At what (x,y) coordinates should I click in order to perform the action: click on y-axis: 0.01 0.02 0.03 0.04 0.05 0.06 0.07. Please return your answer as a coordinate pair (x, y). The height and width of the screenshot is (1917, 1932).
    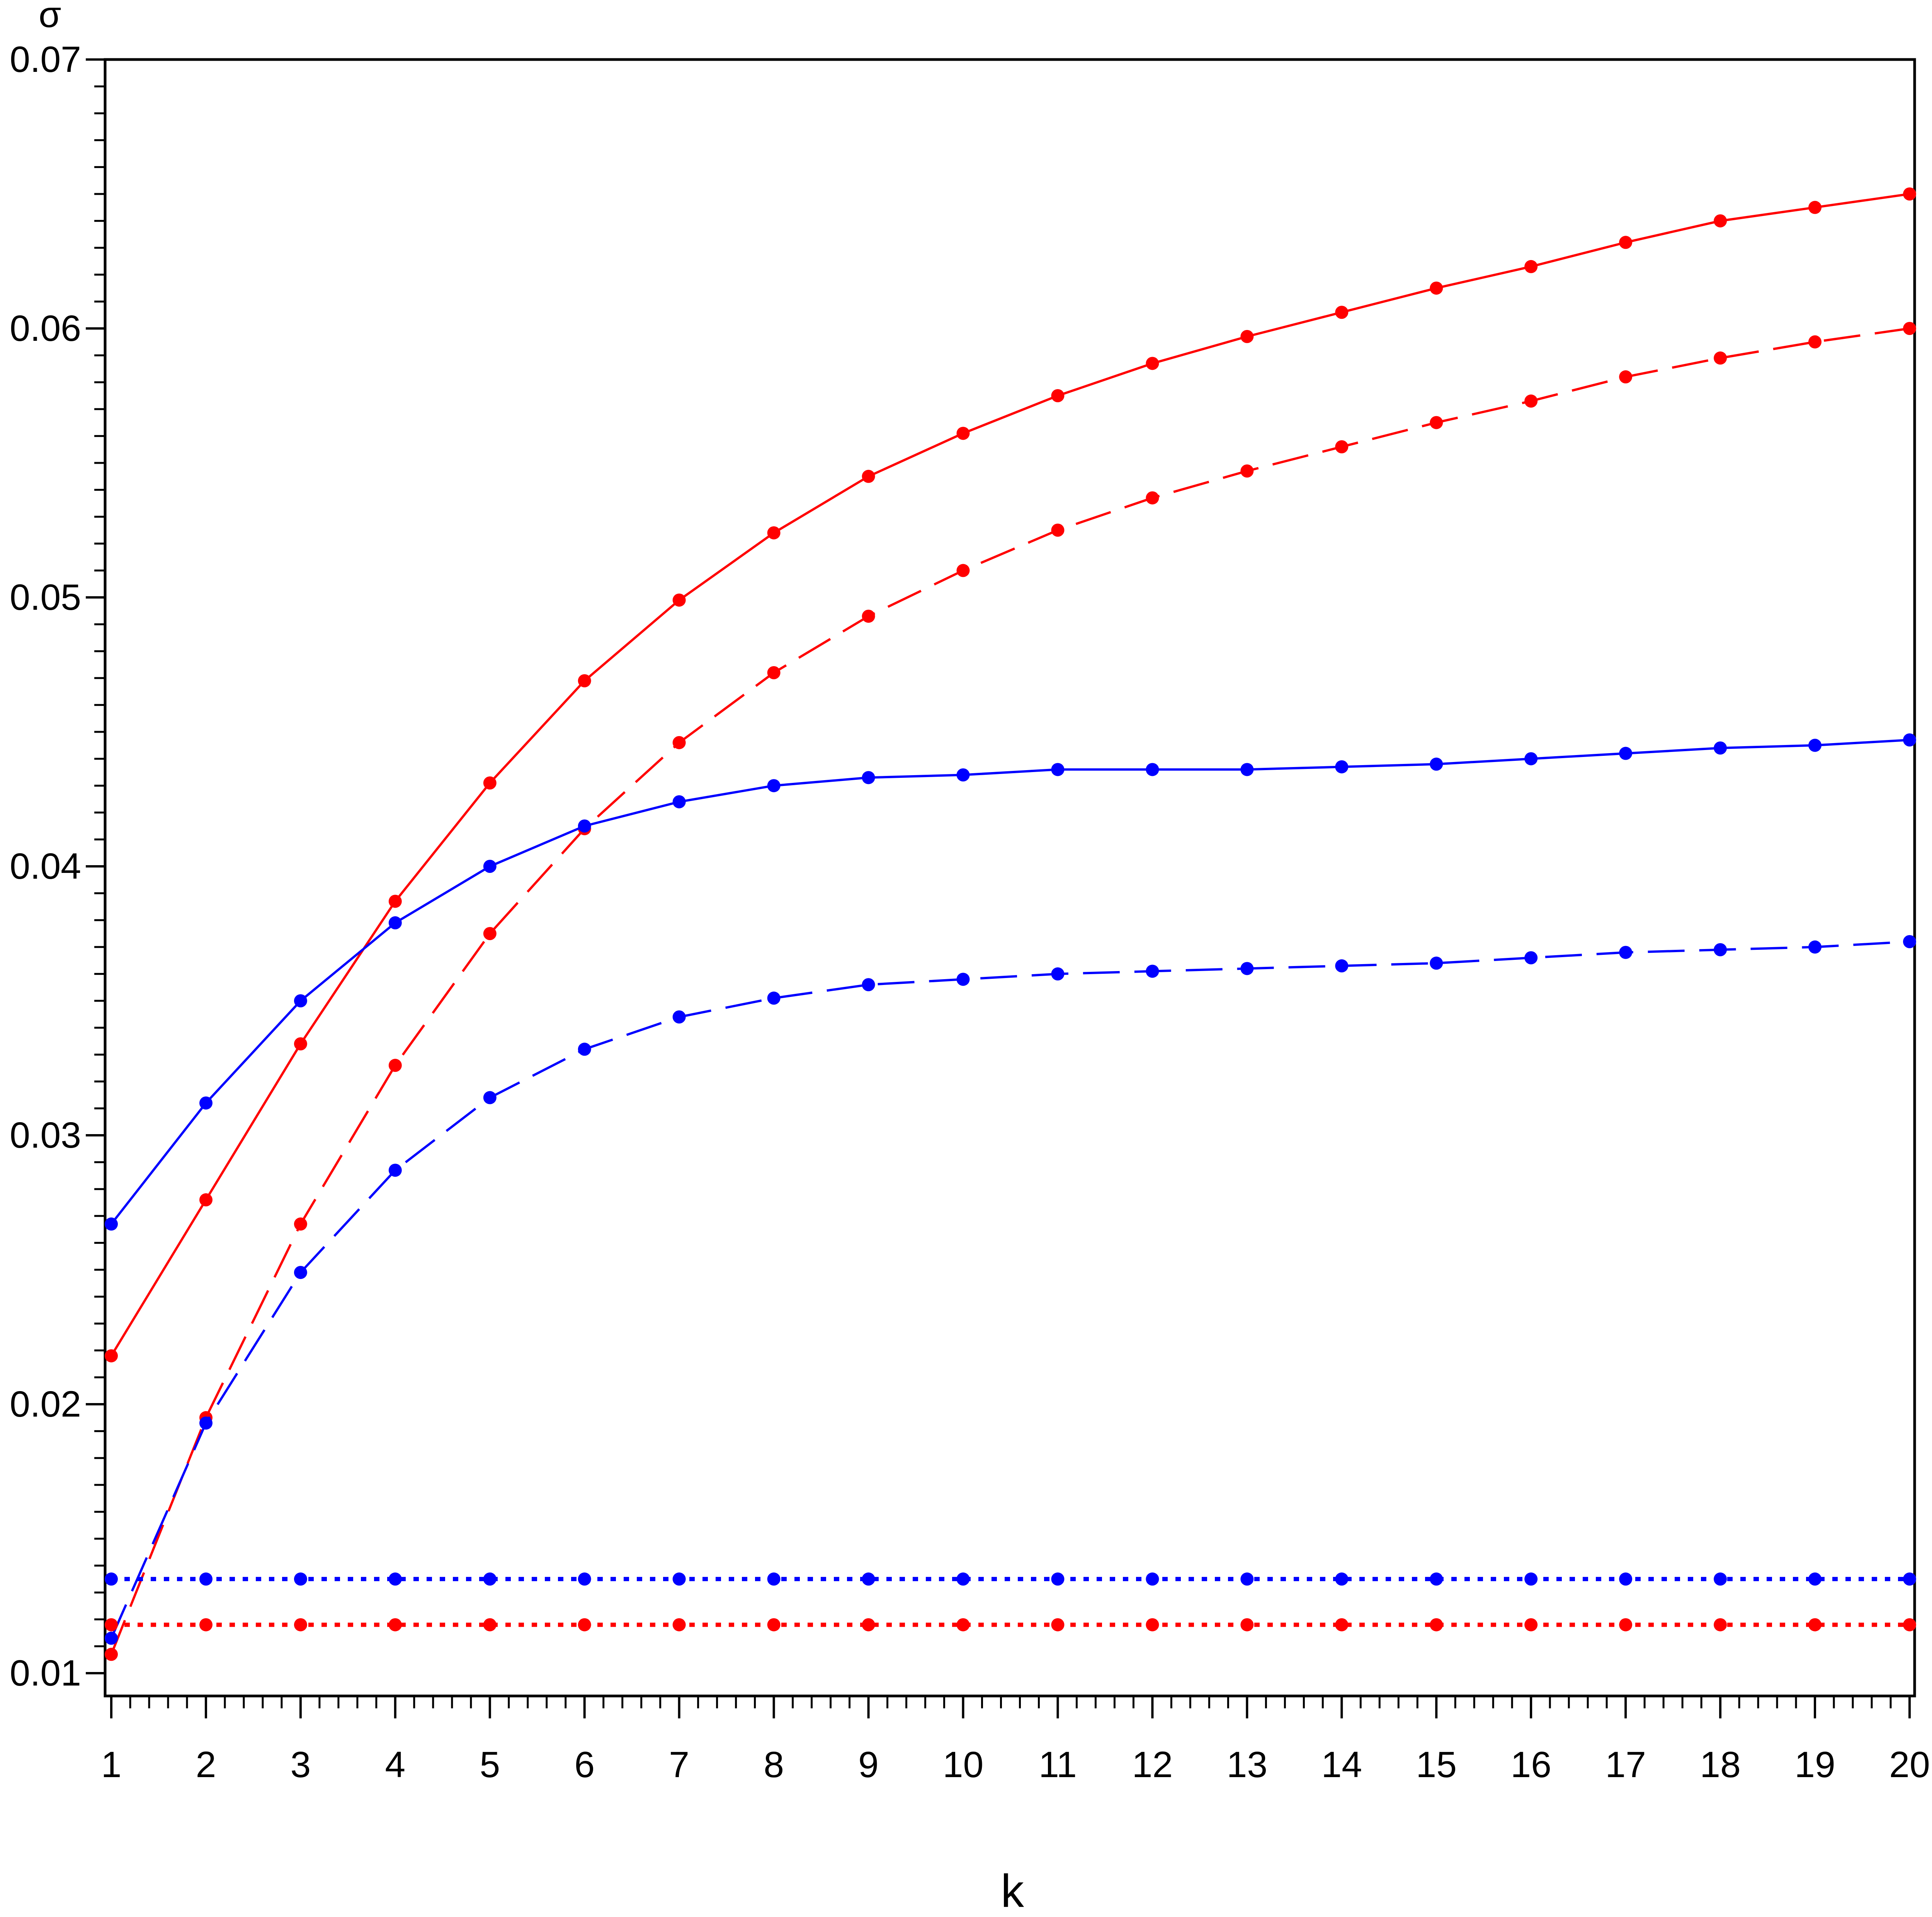
    Looking at the image, I should click on (58, 867).